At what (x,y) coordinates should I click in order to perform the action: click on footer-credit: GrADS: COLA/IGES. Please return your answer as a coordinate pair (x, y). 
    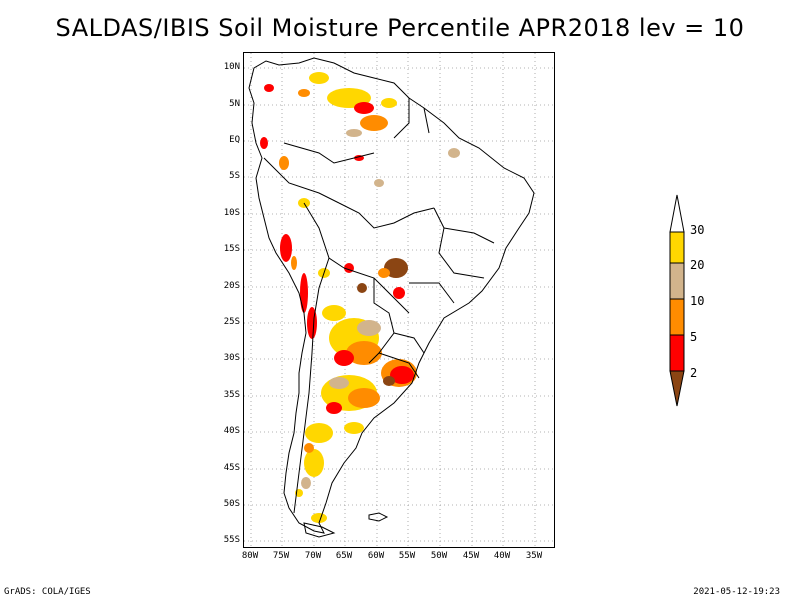
    Looking at the image, I should click on (47, 592).